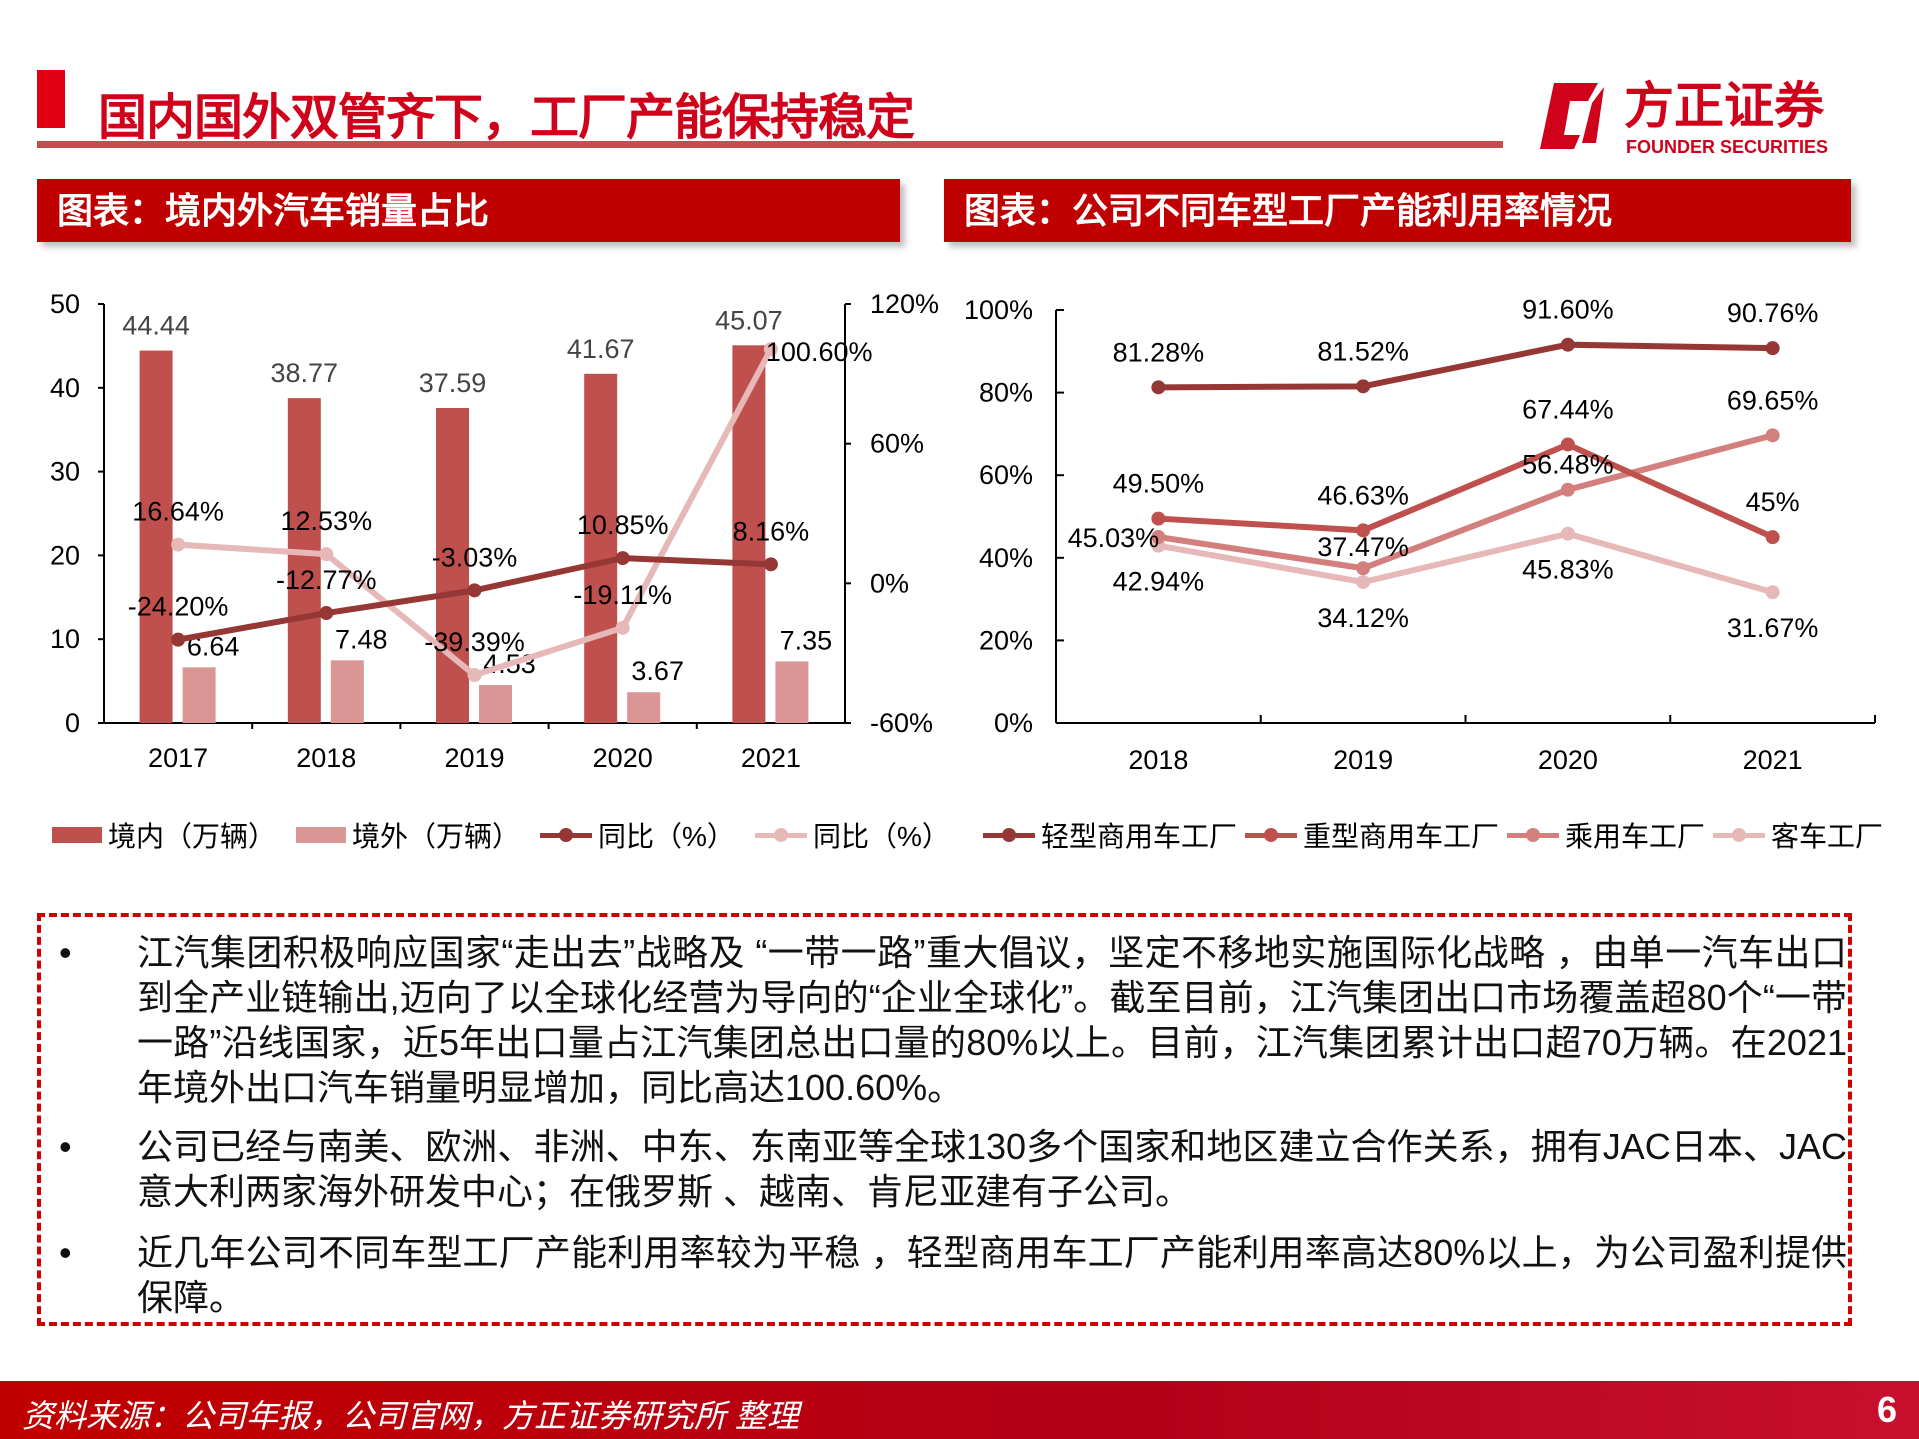  Describe the element at coordinates (65, 472) in the screenshot. I see `y-tick-label: 30` at that location.